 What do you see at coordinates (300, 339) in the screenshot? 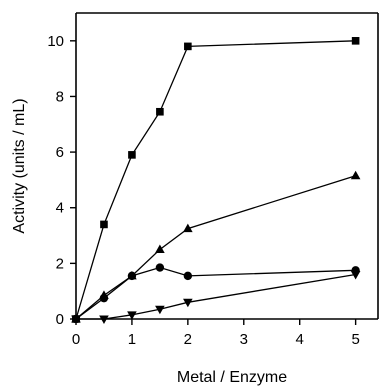
I see `x-tick-label: 4` at bounding box center [300, 339].